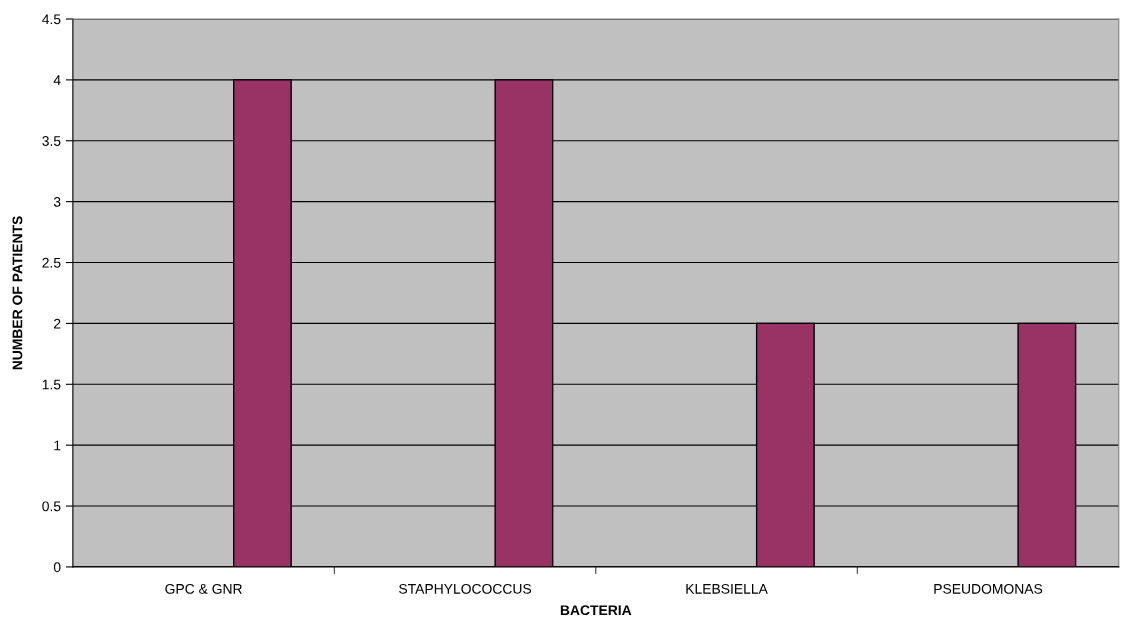 This screenshot has height=623, width=1121. I want to click on x-tick-label: STAPHYLOCOCCUS, so click(465, 588).